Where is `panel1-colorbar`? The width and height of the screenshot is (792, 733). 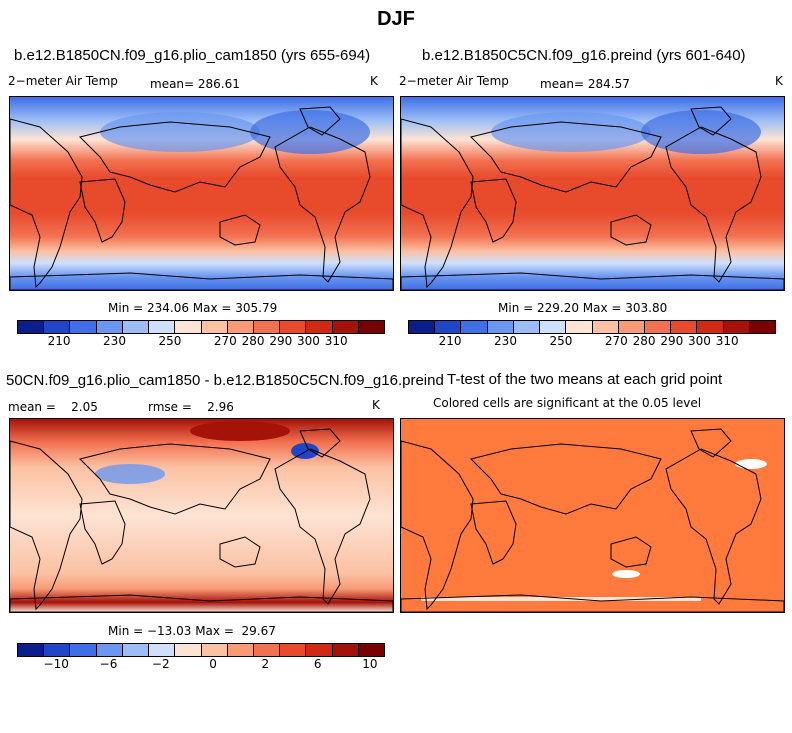
panel1-colorbar is located at coordinates (201, 327).